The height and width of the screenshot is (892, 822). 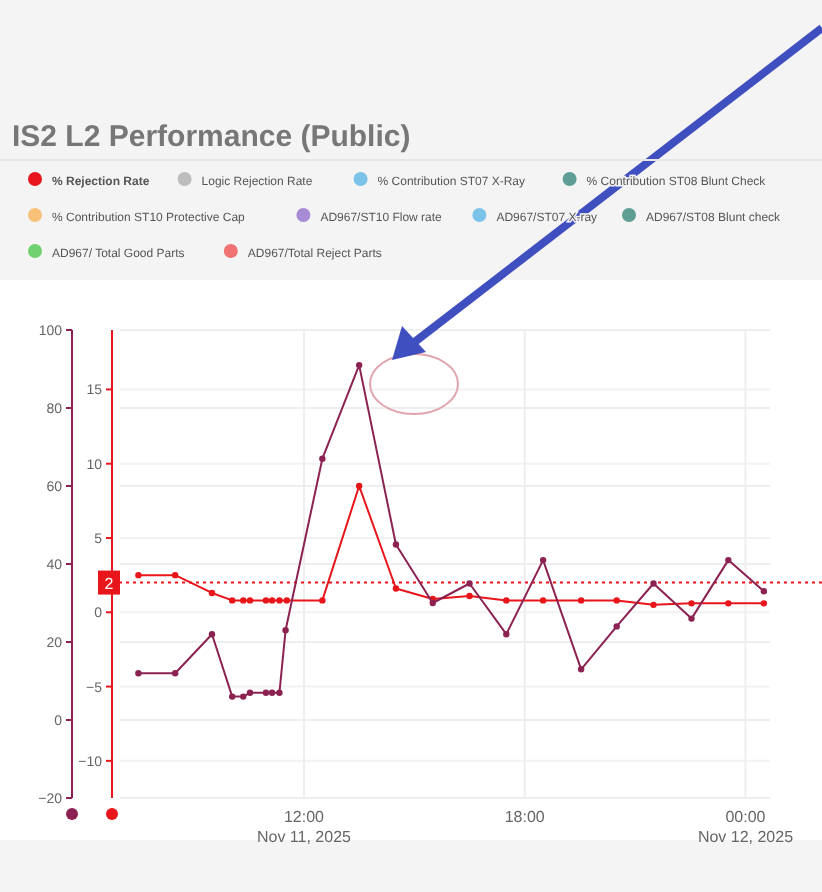 What do you see at coordinates (211, 137) in the screenshot?
I see `chart-title: IS2 L2 Performance (Public)` at bounding box center [211, 137].